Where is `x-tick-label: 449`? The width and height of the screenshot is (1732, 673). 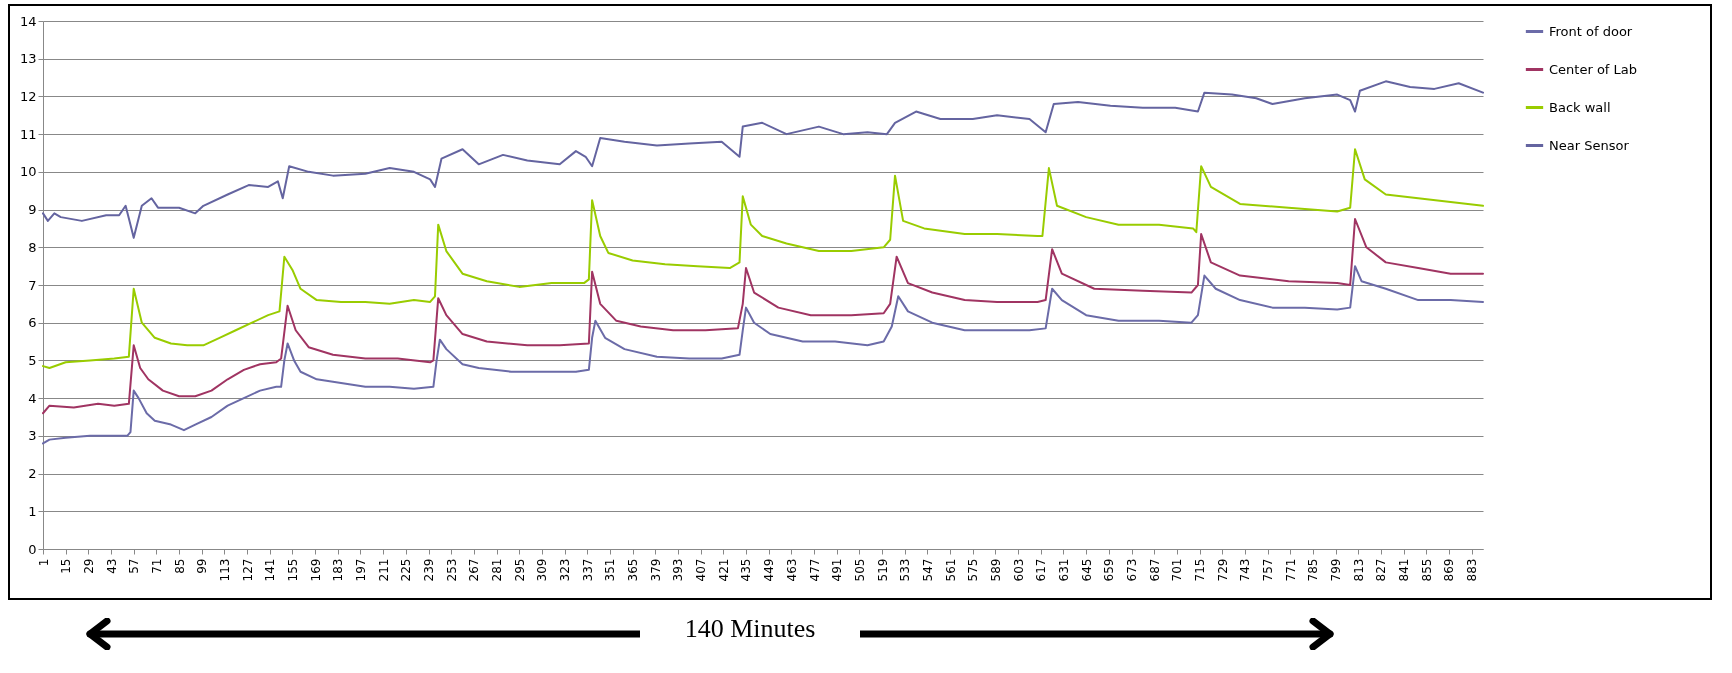
x-tick-label: 449 is located at coordinates (769, 570).